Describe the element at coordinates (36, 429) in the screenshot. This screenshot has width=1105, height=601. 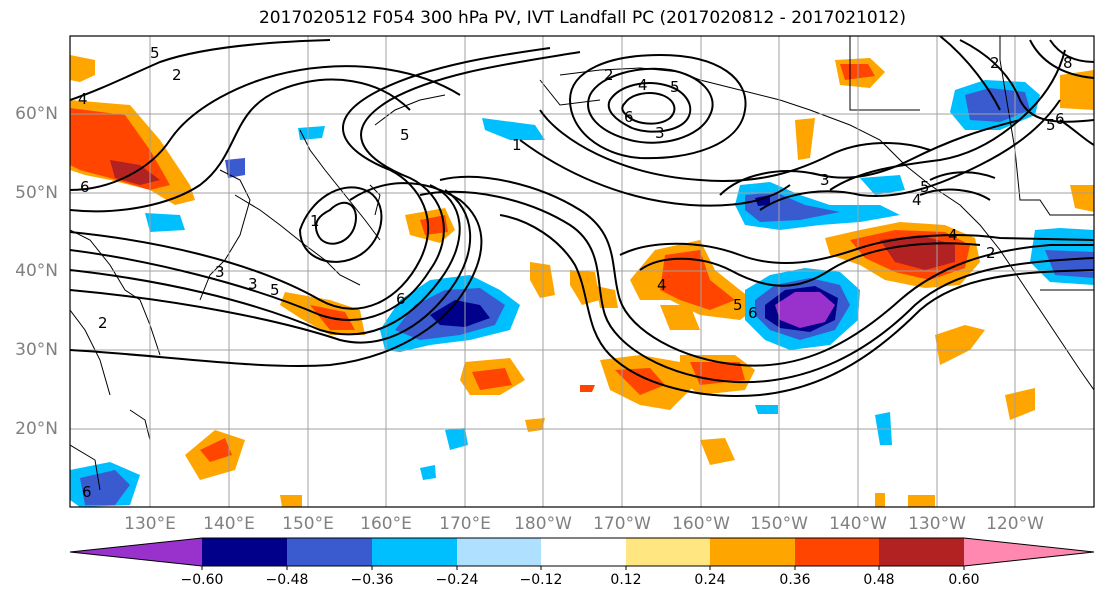
I see `latitude-label: 20°N` at that location.